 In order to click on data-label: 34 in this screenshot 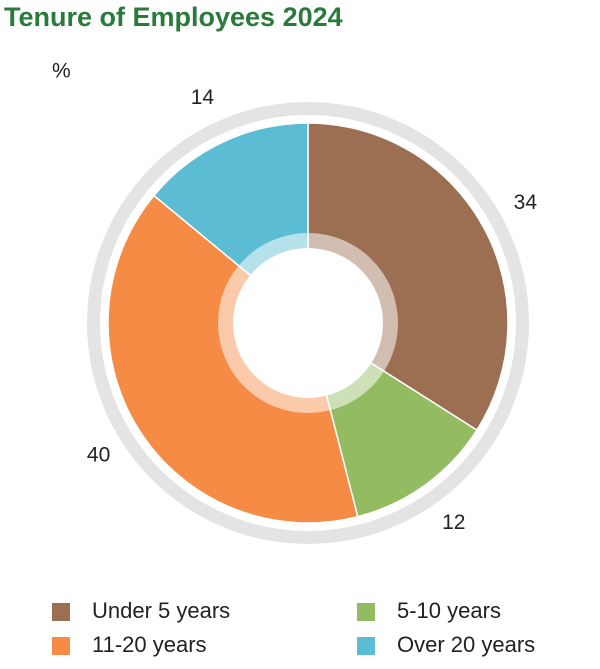, I will do `click(526, 202)`.